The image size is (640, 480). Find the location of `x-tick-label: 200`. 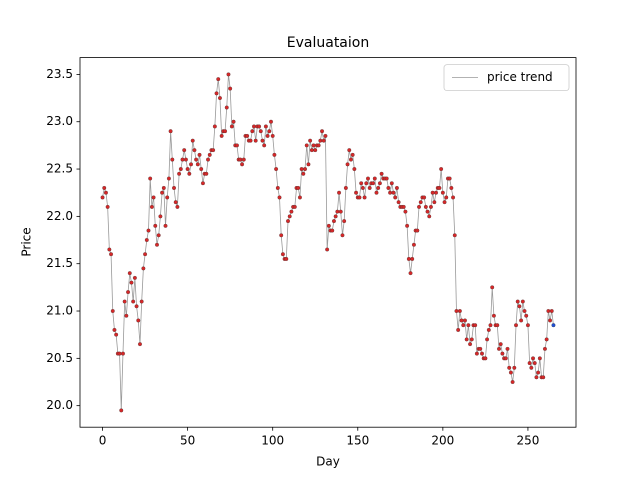

x-tick-label: 200 is located at coordinates (442, 441).